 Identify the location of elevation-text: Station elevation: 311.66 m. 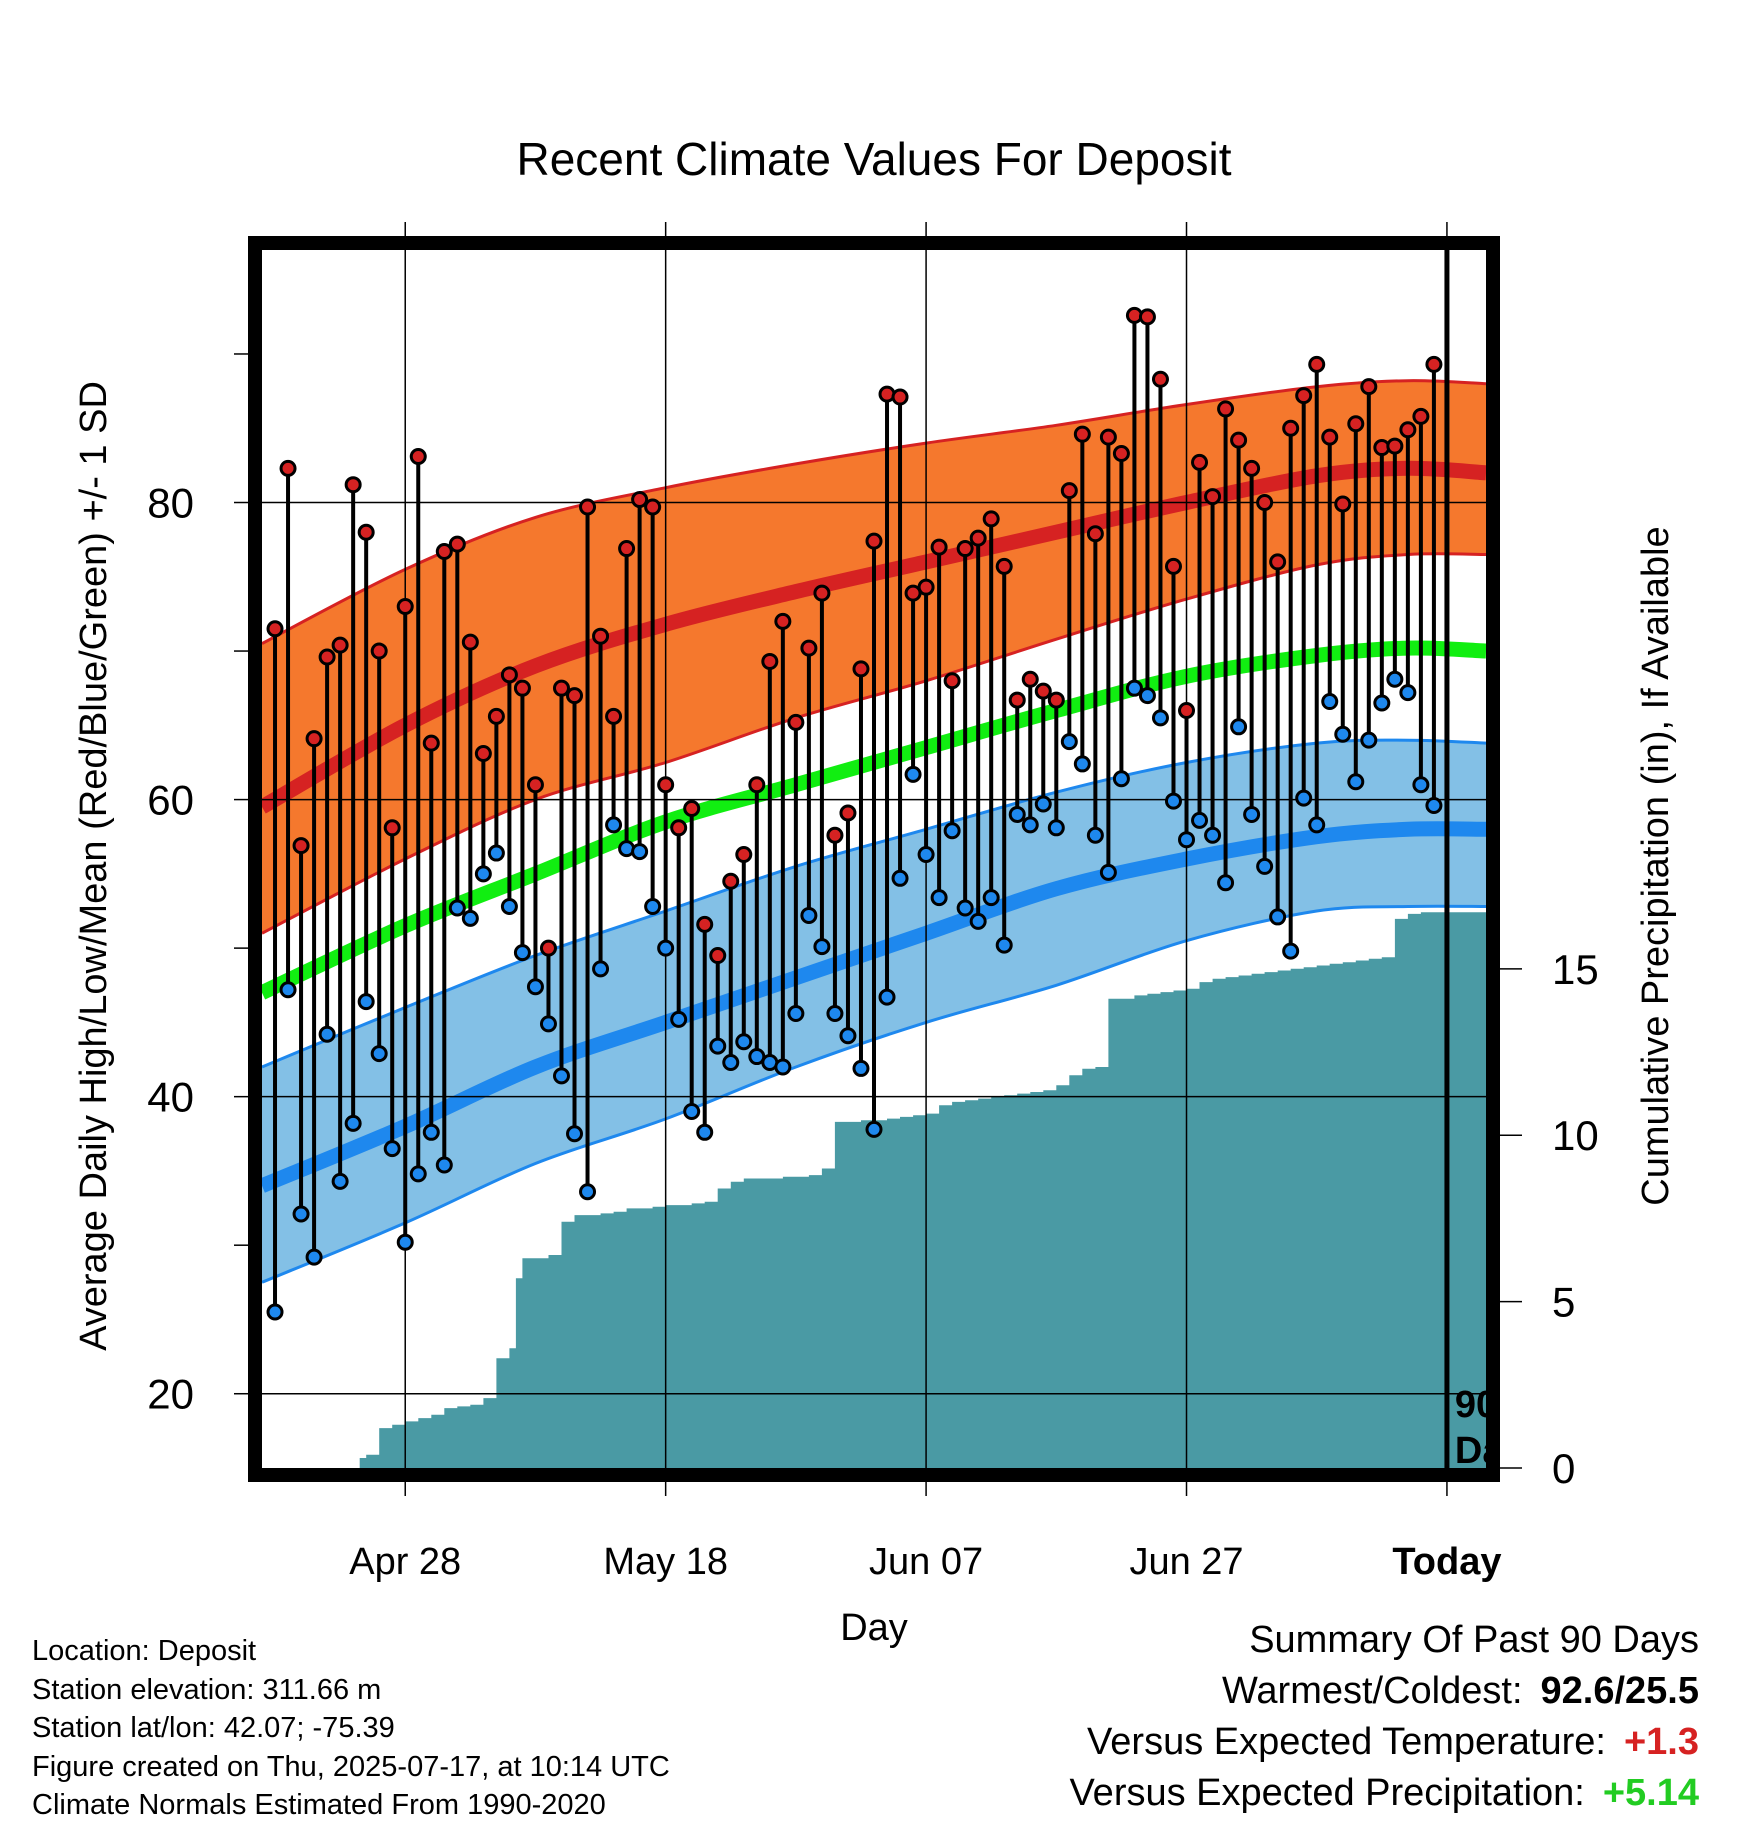
(207, 1689).